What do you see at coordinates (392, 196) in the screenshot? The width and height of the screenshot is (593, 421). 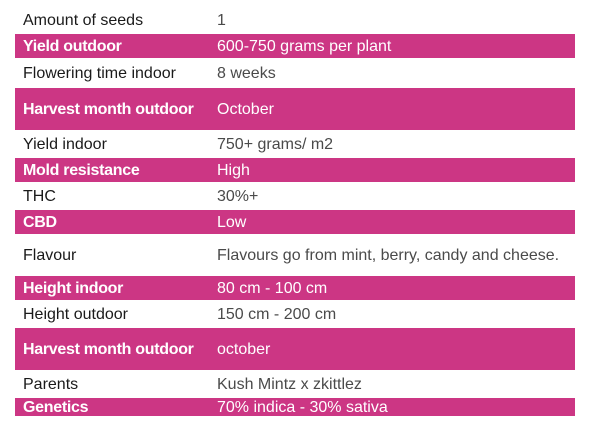 I see `spec-value: 30%+` at bounding box center [392, 196].